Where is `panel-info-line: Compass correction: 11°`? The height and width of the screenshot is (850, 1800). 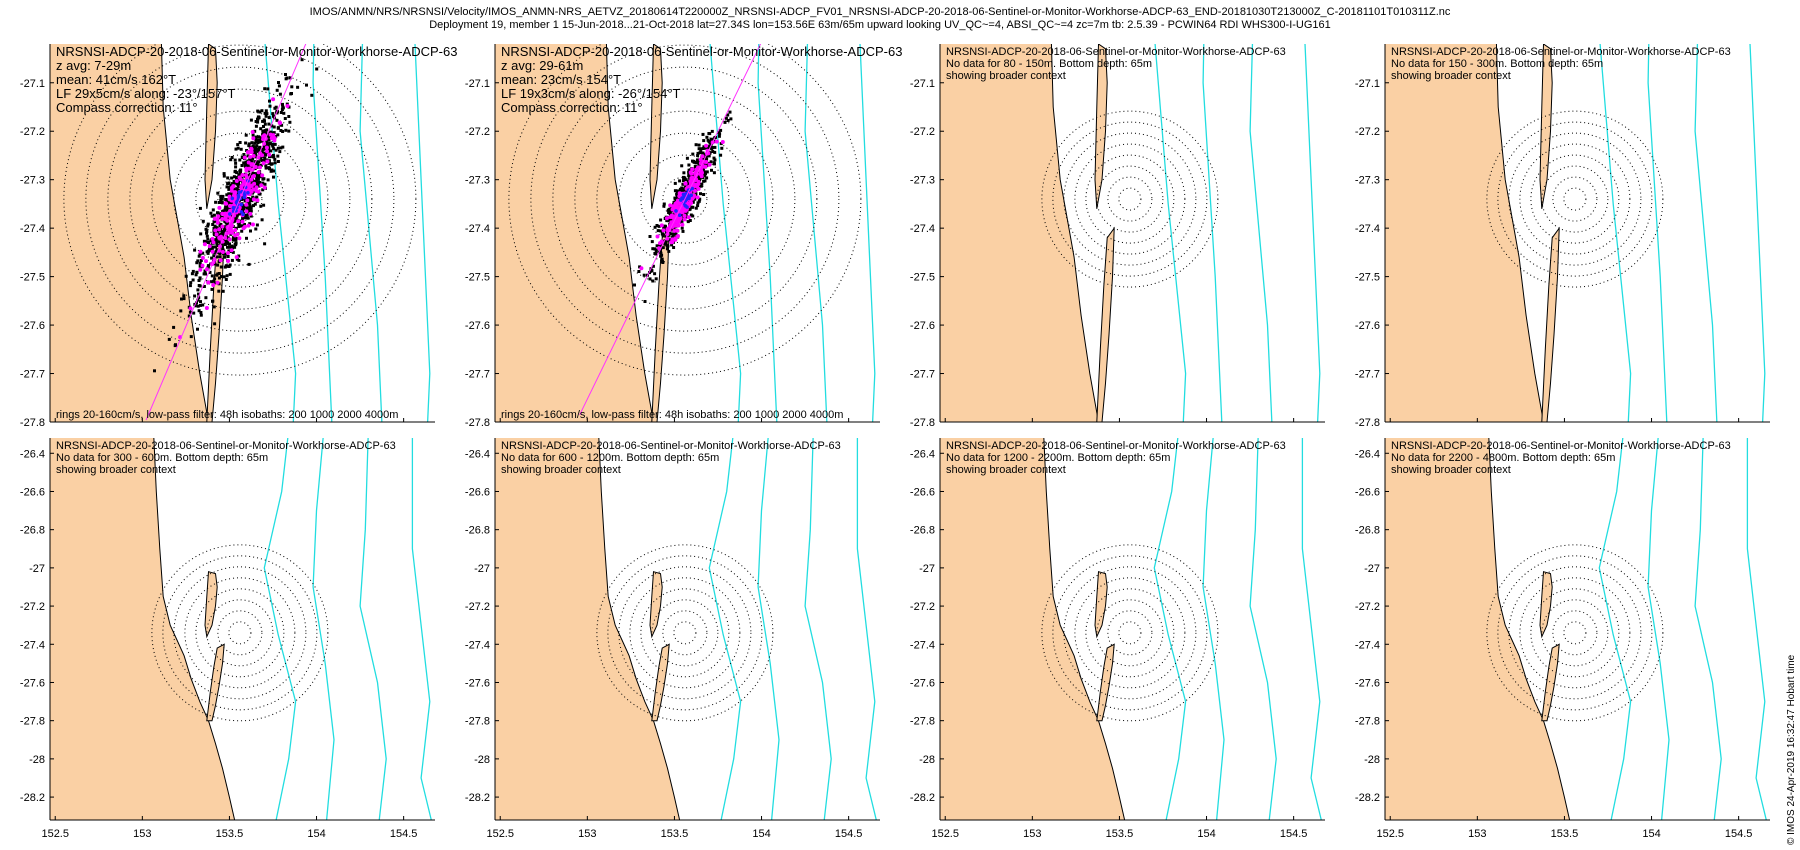 panel-info-line: Compass correction: 11° is located at coordinates (127, 107).